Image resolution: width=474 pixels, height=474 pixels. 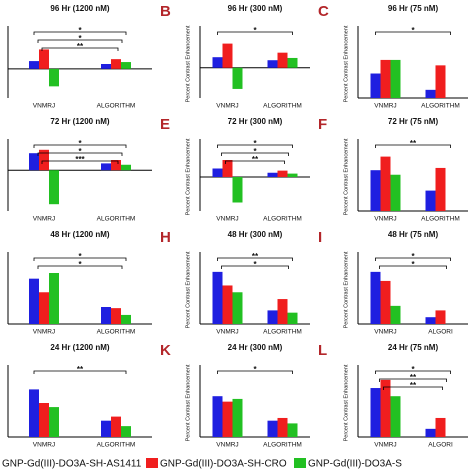 I want to click on significance-label: ***, so click(x=80, y=159).